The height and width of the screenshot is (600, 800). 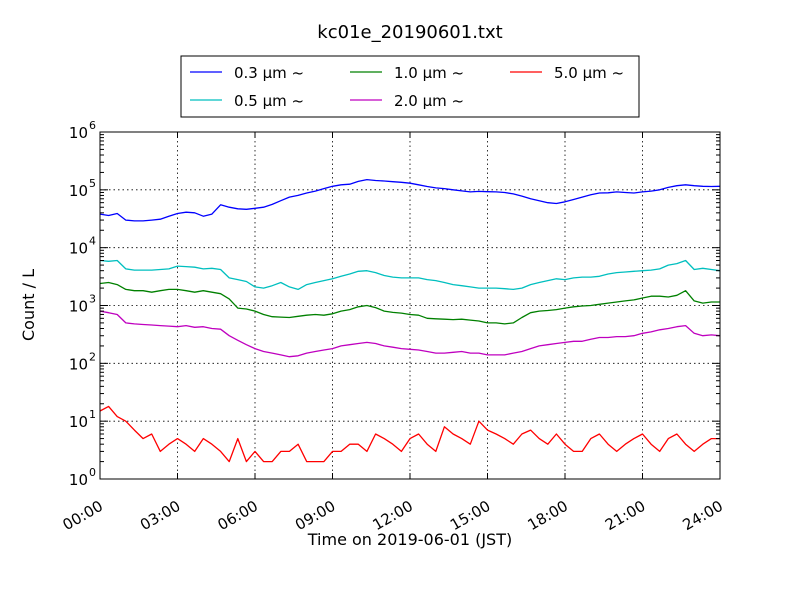 I want to click on y-tick-label: 10 4, so click(x=82, y=246).